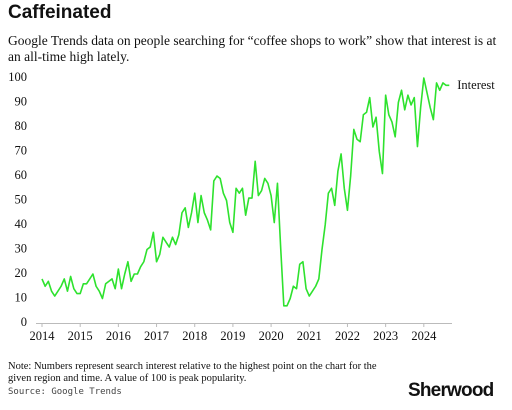  Describe the element at coordinates (194, 336) in the screenshot. I see `x-tick-label: 2018` at that location.